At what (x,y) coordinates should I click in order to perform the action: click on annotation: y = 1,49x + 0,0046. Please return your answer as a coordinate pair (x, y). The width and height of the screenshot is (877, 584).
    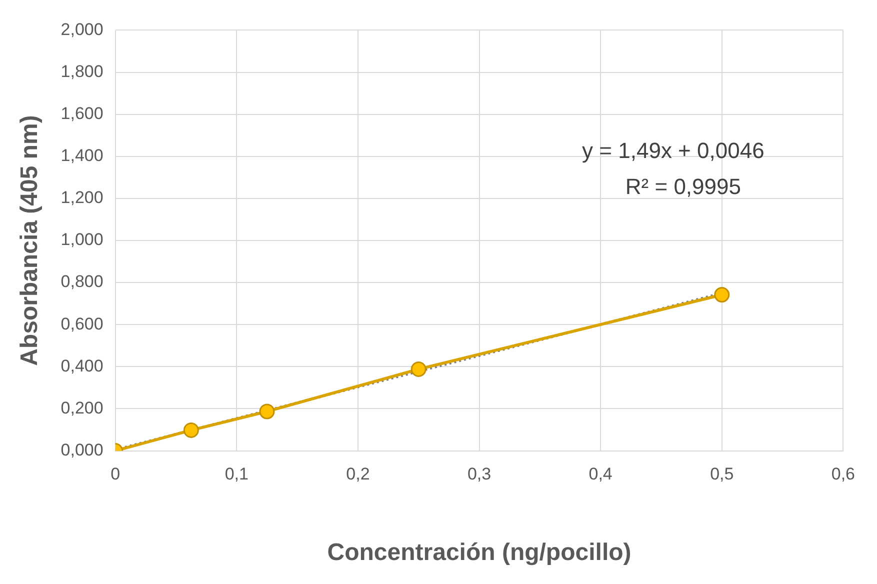
    Looking at the image, I should click on (673, 151).